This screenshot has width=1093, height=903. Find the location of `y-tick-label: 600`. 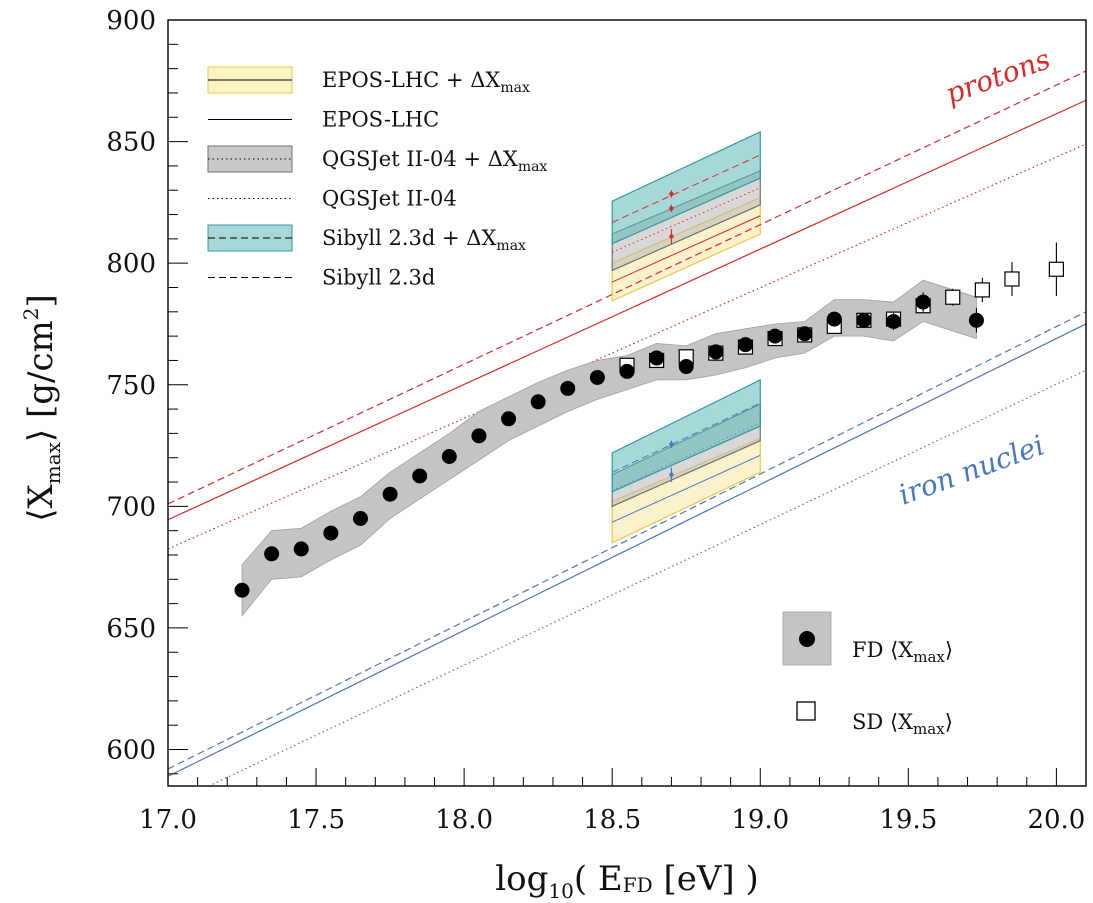

y-tick-label: 600 is located at coordinates (131, 751).